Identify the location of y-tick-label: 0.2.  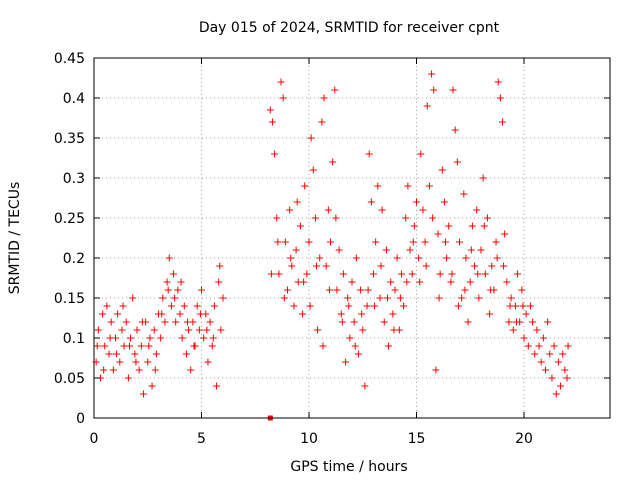
(74, 259).